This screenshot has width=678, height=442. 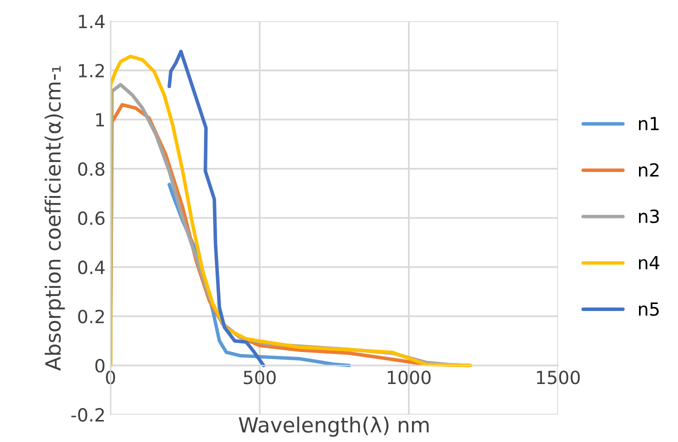 I want to click on y-tick-label: 1.4, so click(x=91, y=21).